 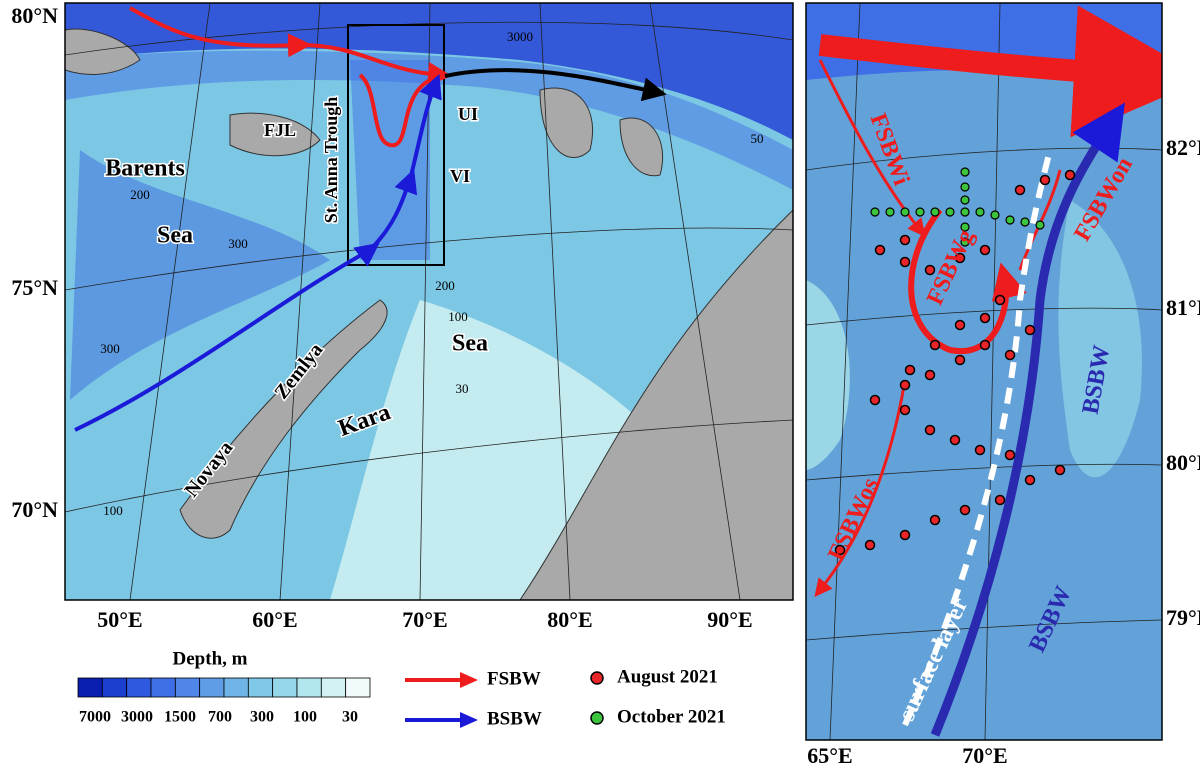 I want to click on lat-label: 75°N, so click(x=34, y=287).